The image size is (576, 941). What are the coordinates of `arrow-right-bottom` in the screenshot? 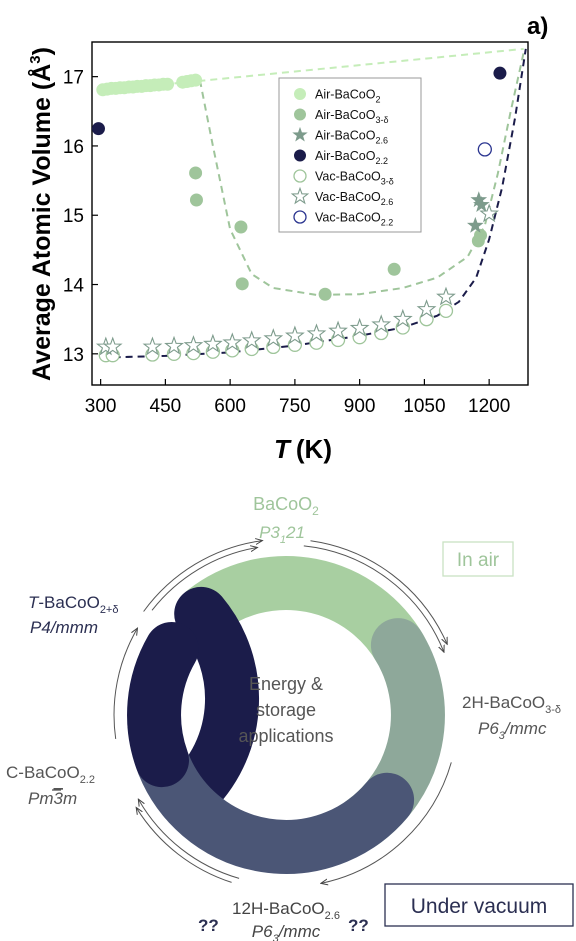 It's located at (387, 822).